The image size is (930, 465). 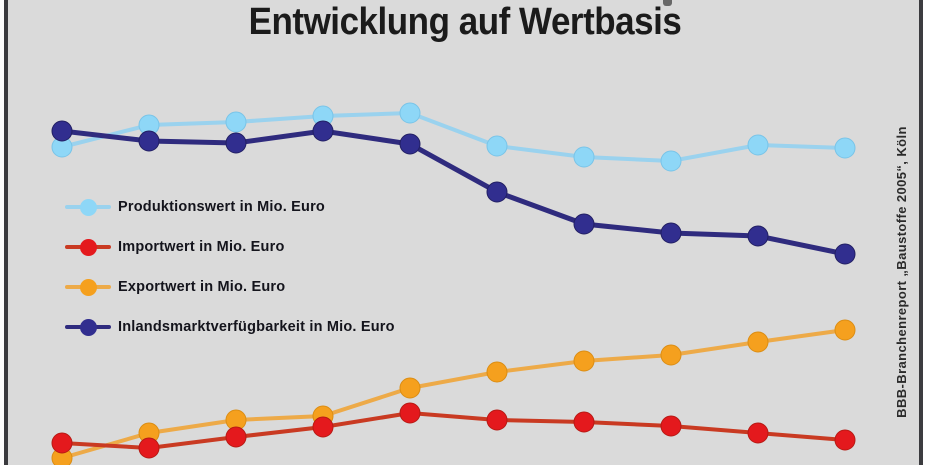 What do you see at coordinates (667, 3) in the screenshot?
I see `cropped-text-remnant` at bounding box center [667, 3].